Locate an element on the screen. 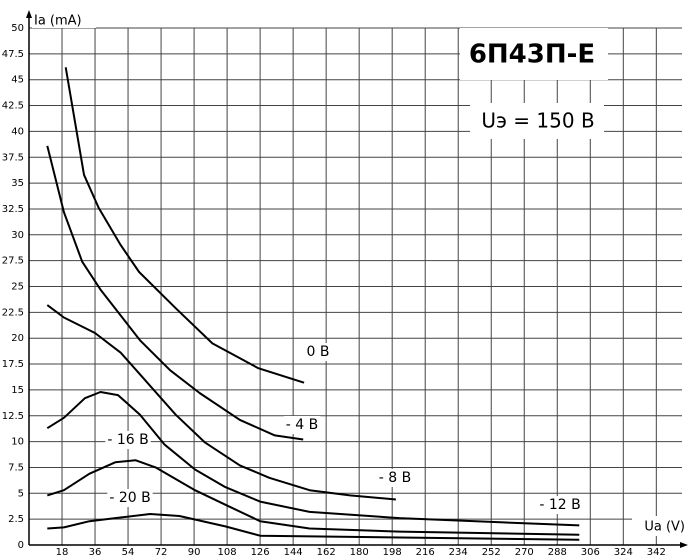 Image resolution: width=688 pixels, height=558 pixels. y-label-box is located at coordinates (64, 20).